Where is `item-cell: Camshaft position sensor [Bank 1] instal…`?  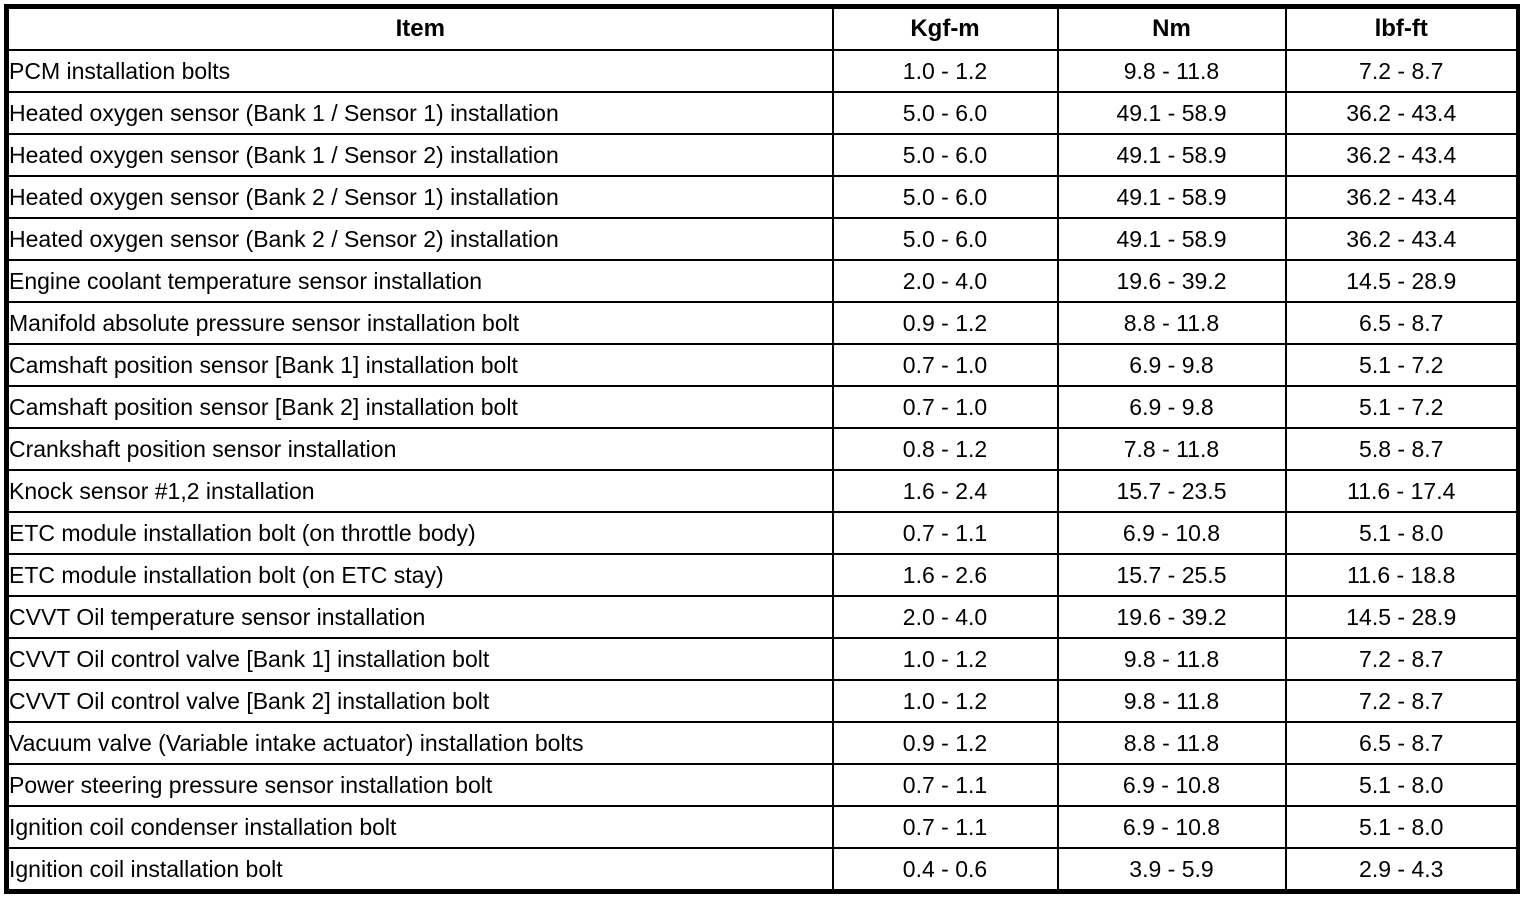 item-cell: Camshaft position sensor [Bank 1] instal… is located at coordinates (419, 365).